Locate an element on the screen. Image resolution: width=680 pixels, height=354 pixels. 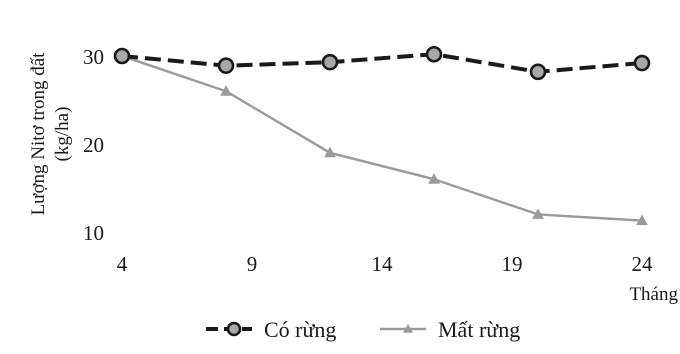
x-tick-label: 19 is located at coordinates (512, 264).